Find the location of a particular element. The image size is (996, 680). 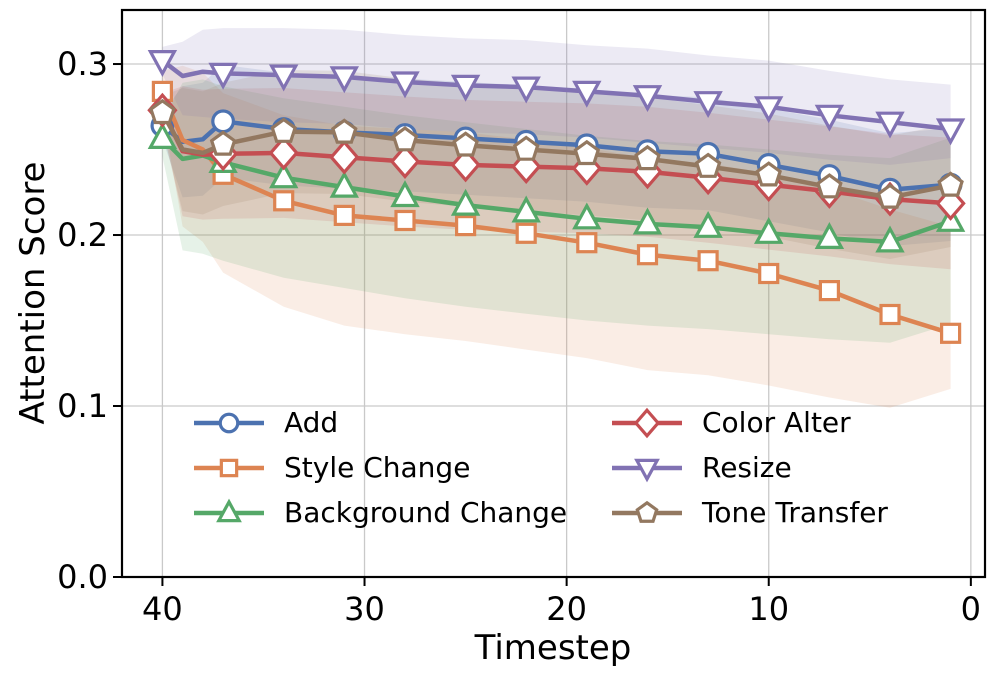

y-tick-label: 0.3 is located at coordinates (82, 64).